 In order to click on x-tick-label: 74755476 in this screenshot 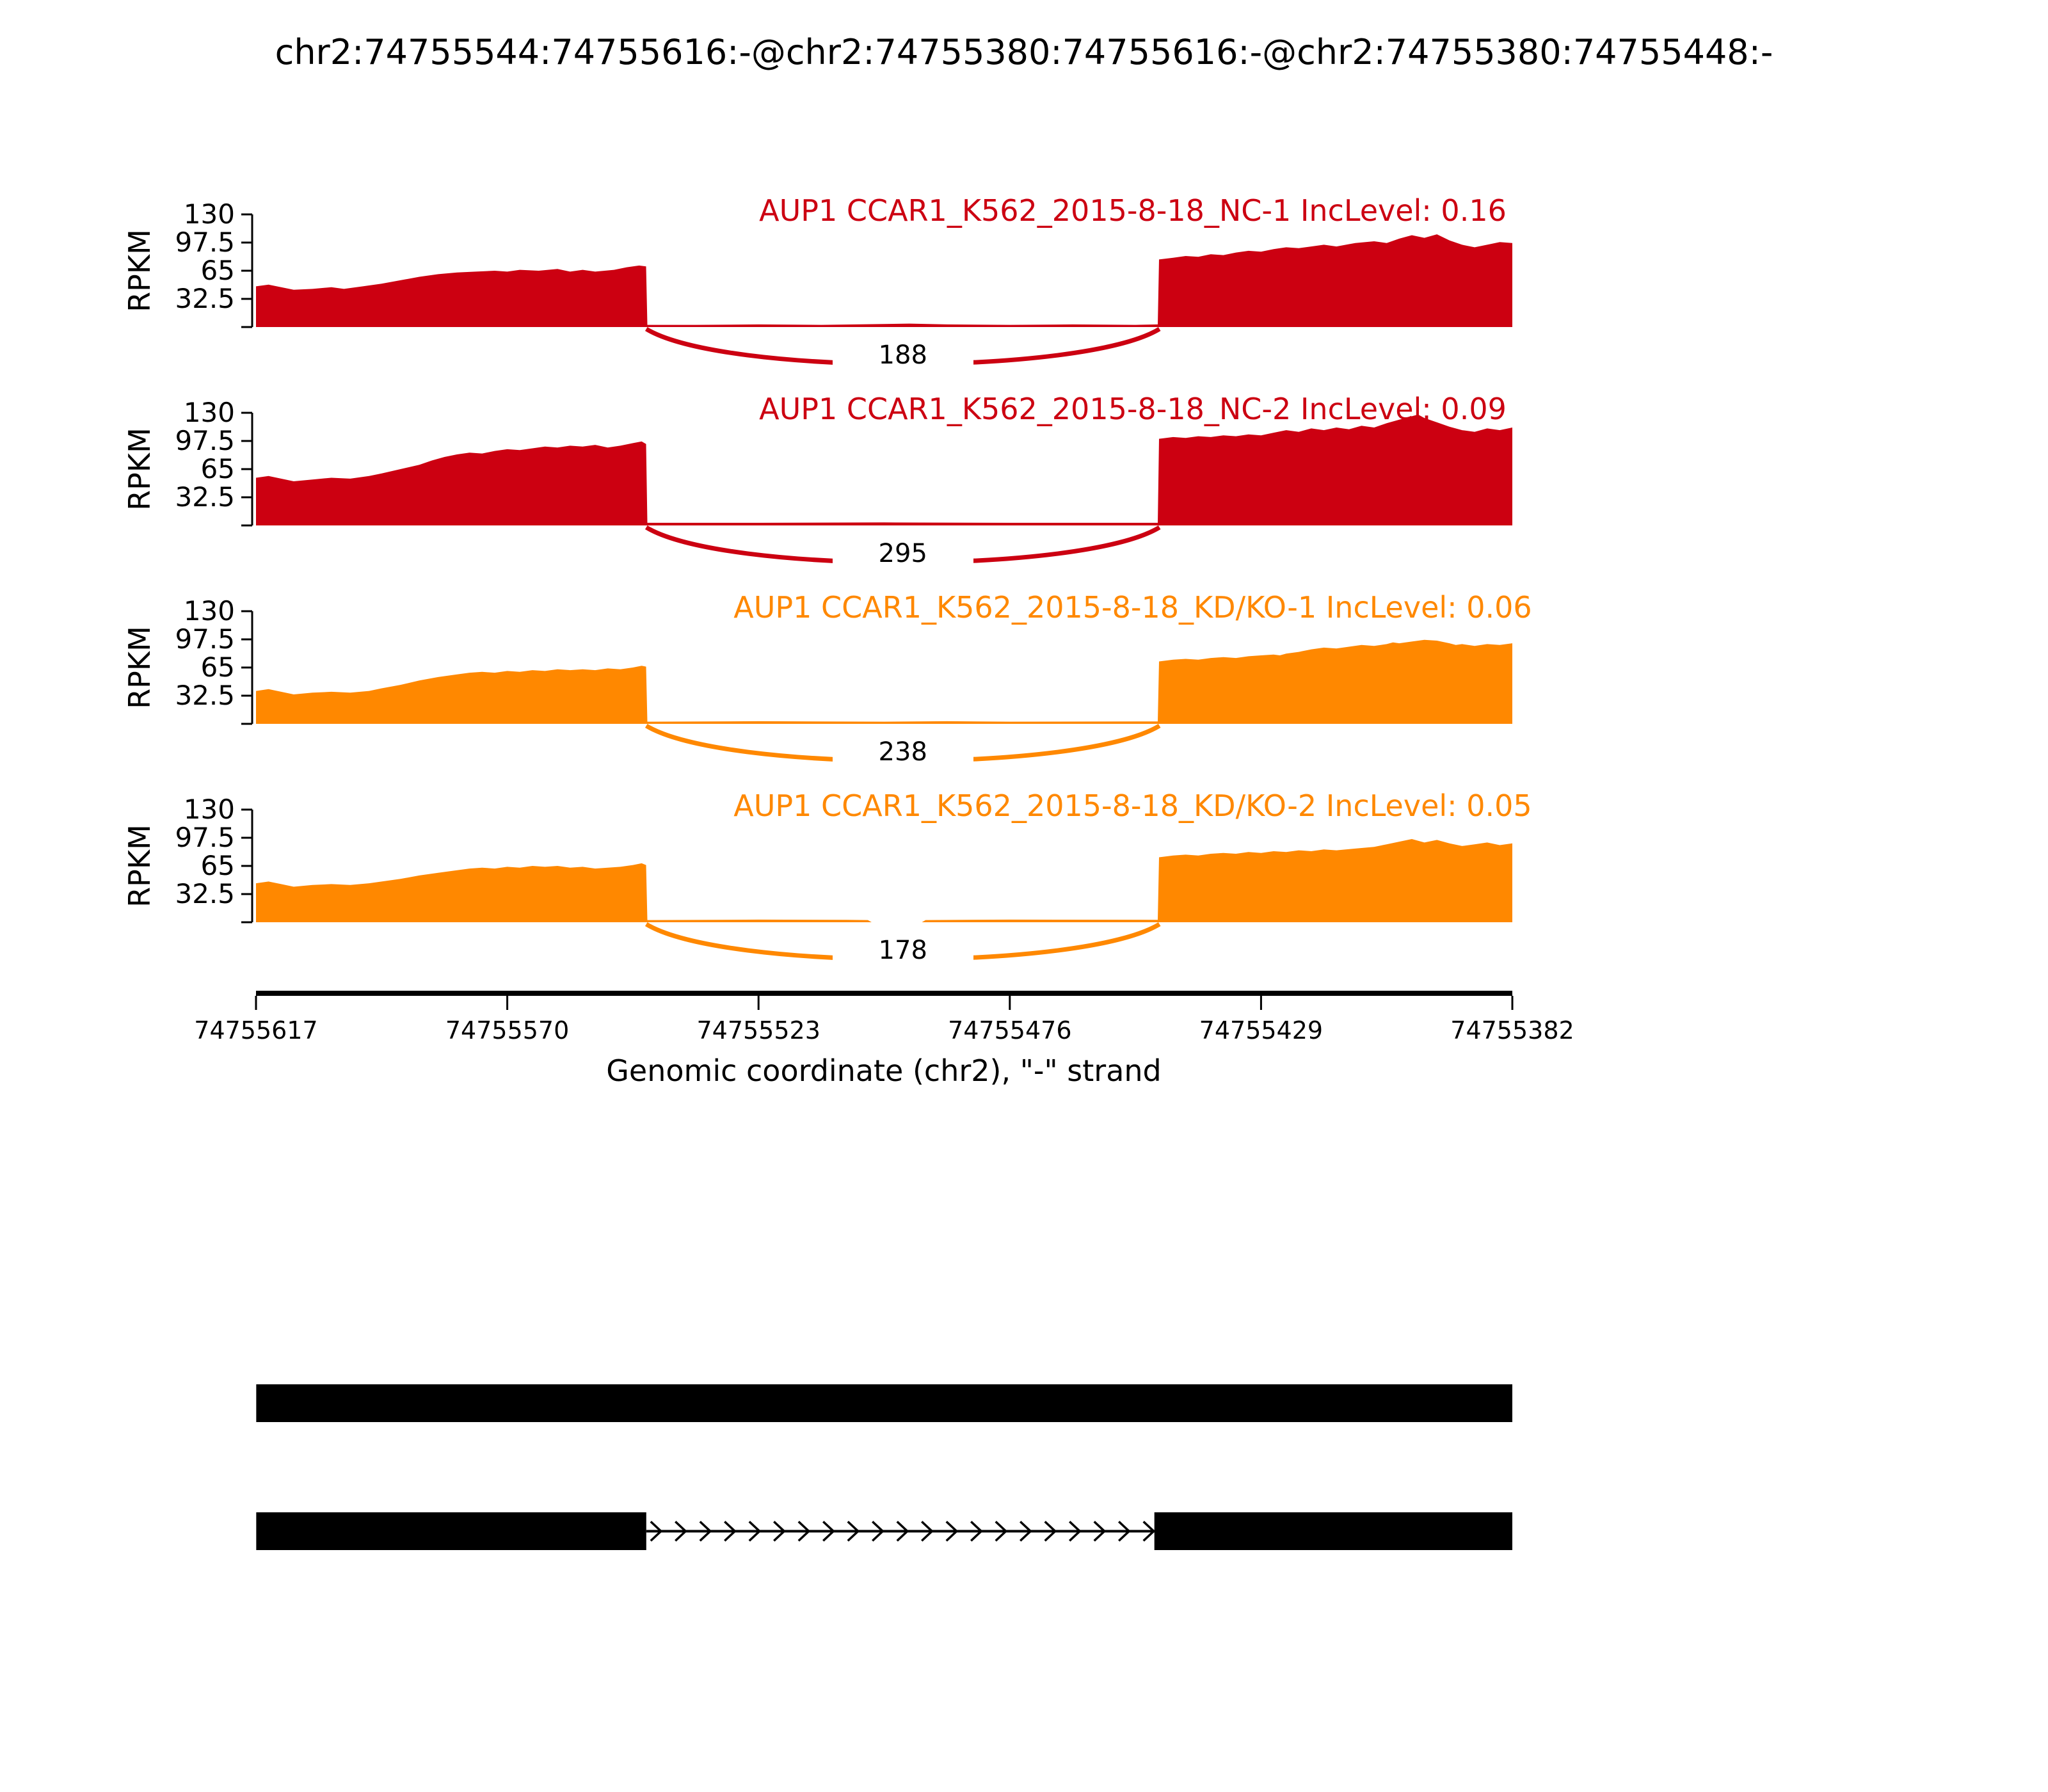, I will do `click(1010, 1030)`.